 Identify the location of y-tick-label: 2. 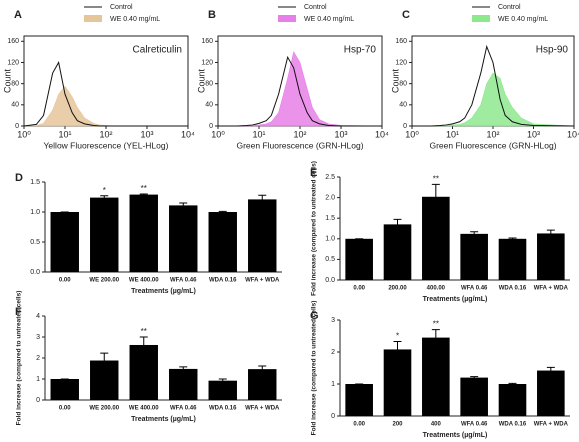
(38, 358).